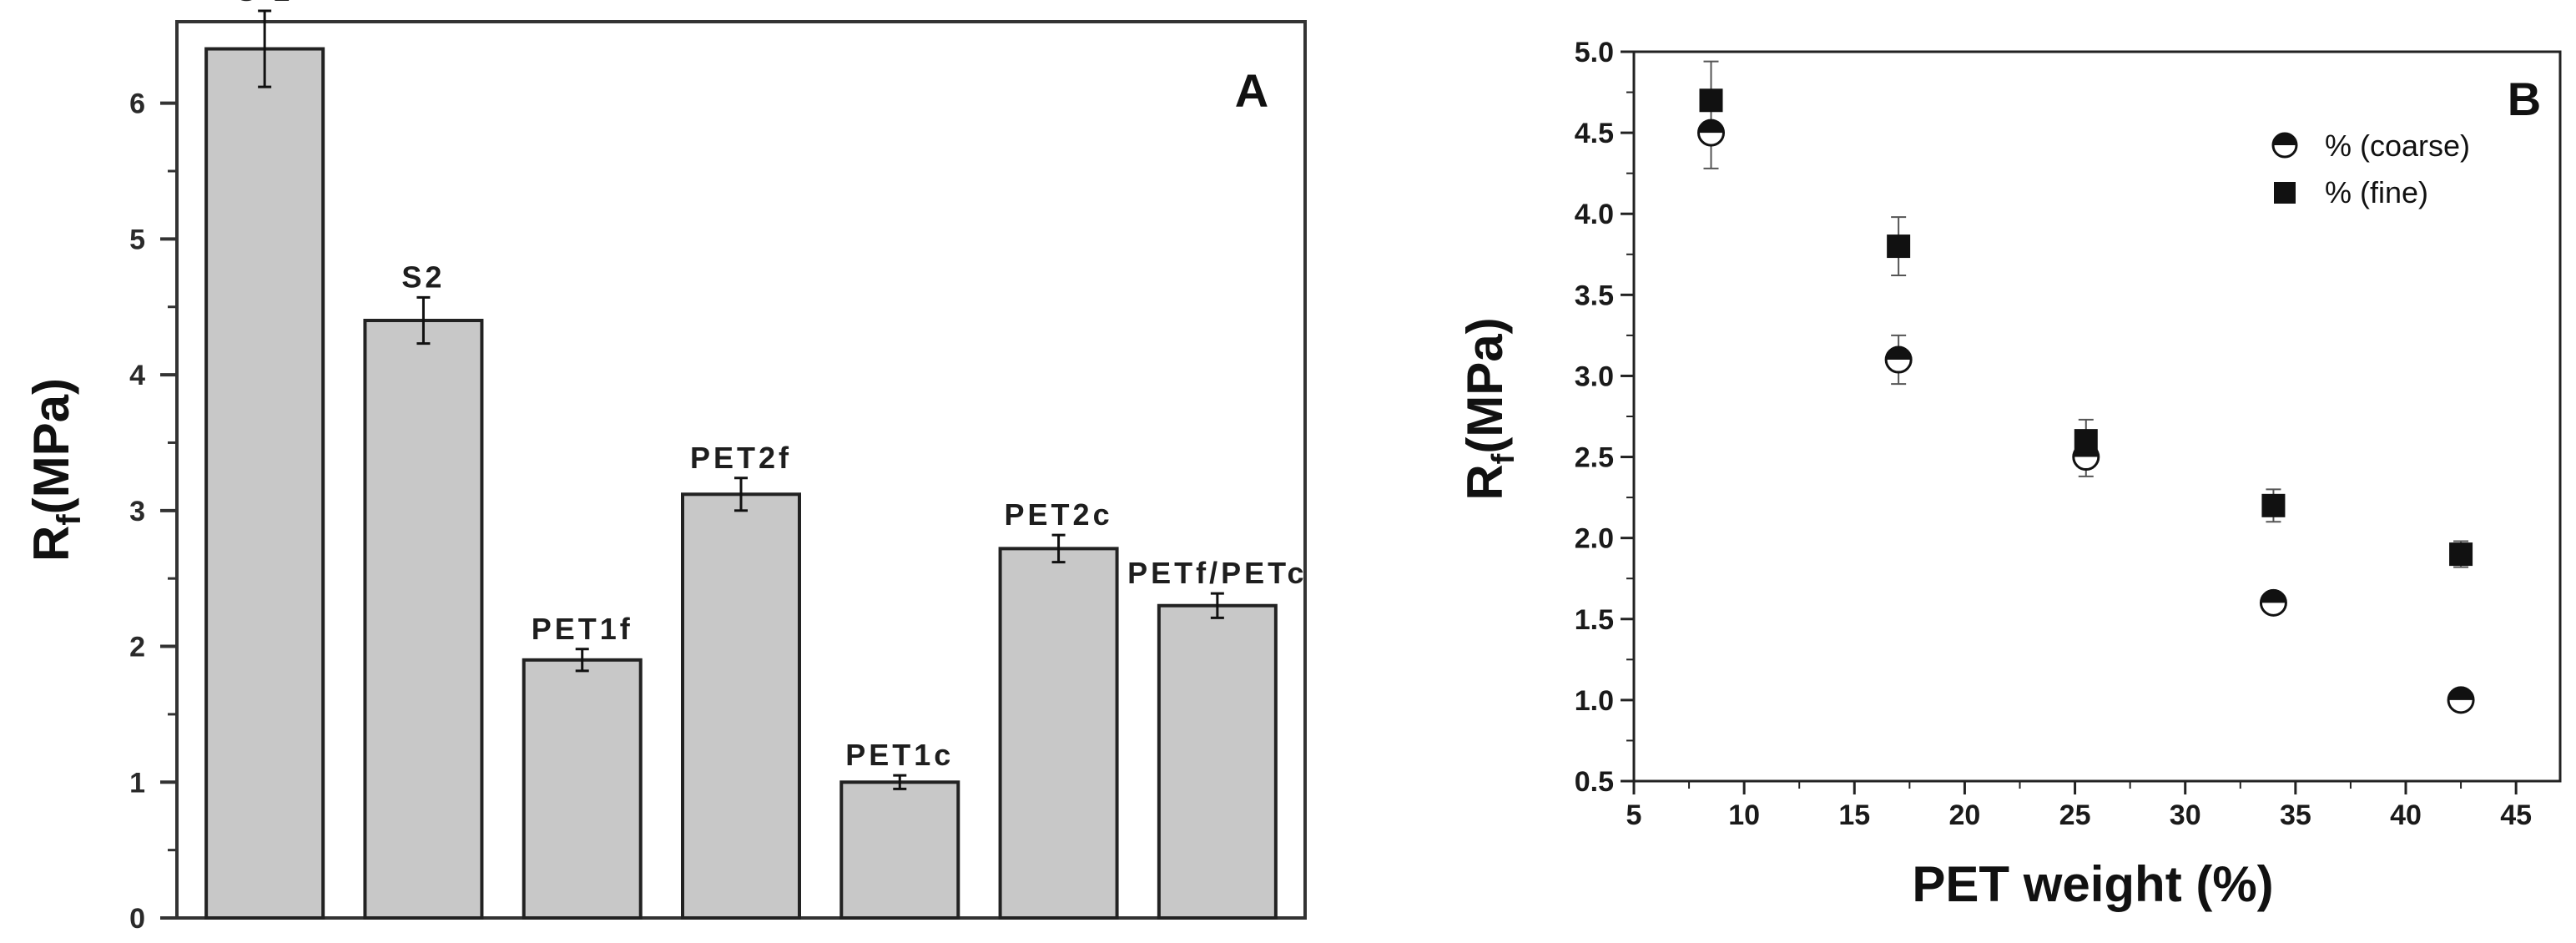 The width and height of the screenshot is (2576, 943). I want to click on bar-label: PET1f, so click(582, 629).